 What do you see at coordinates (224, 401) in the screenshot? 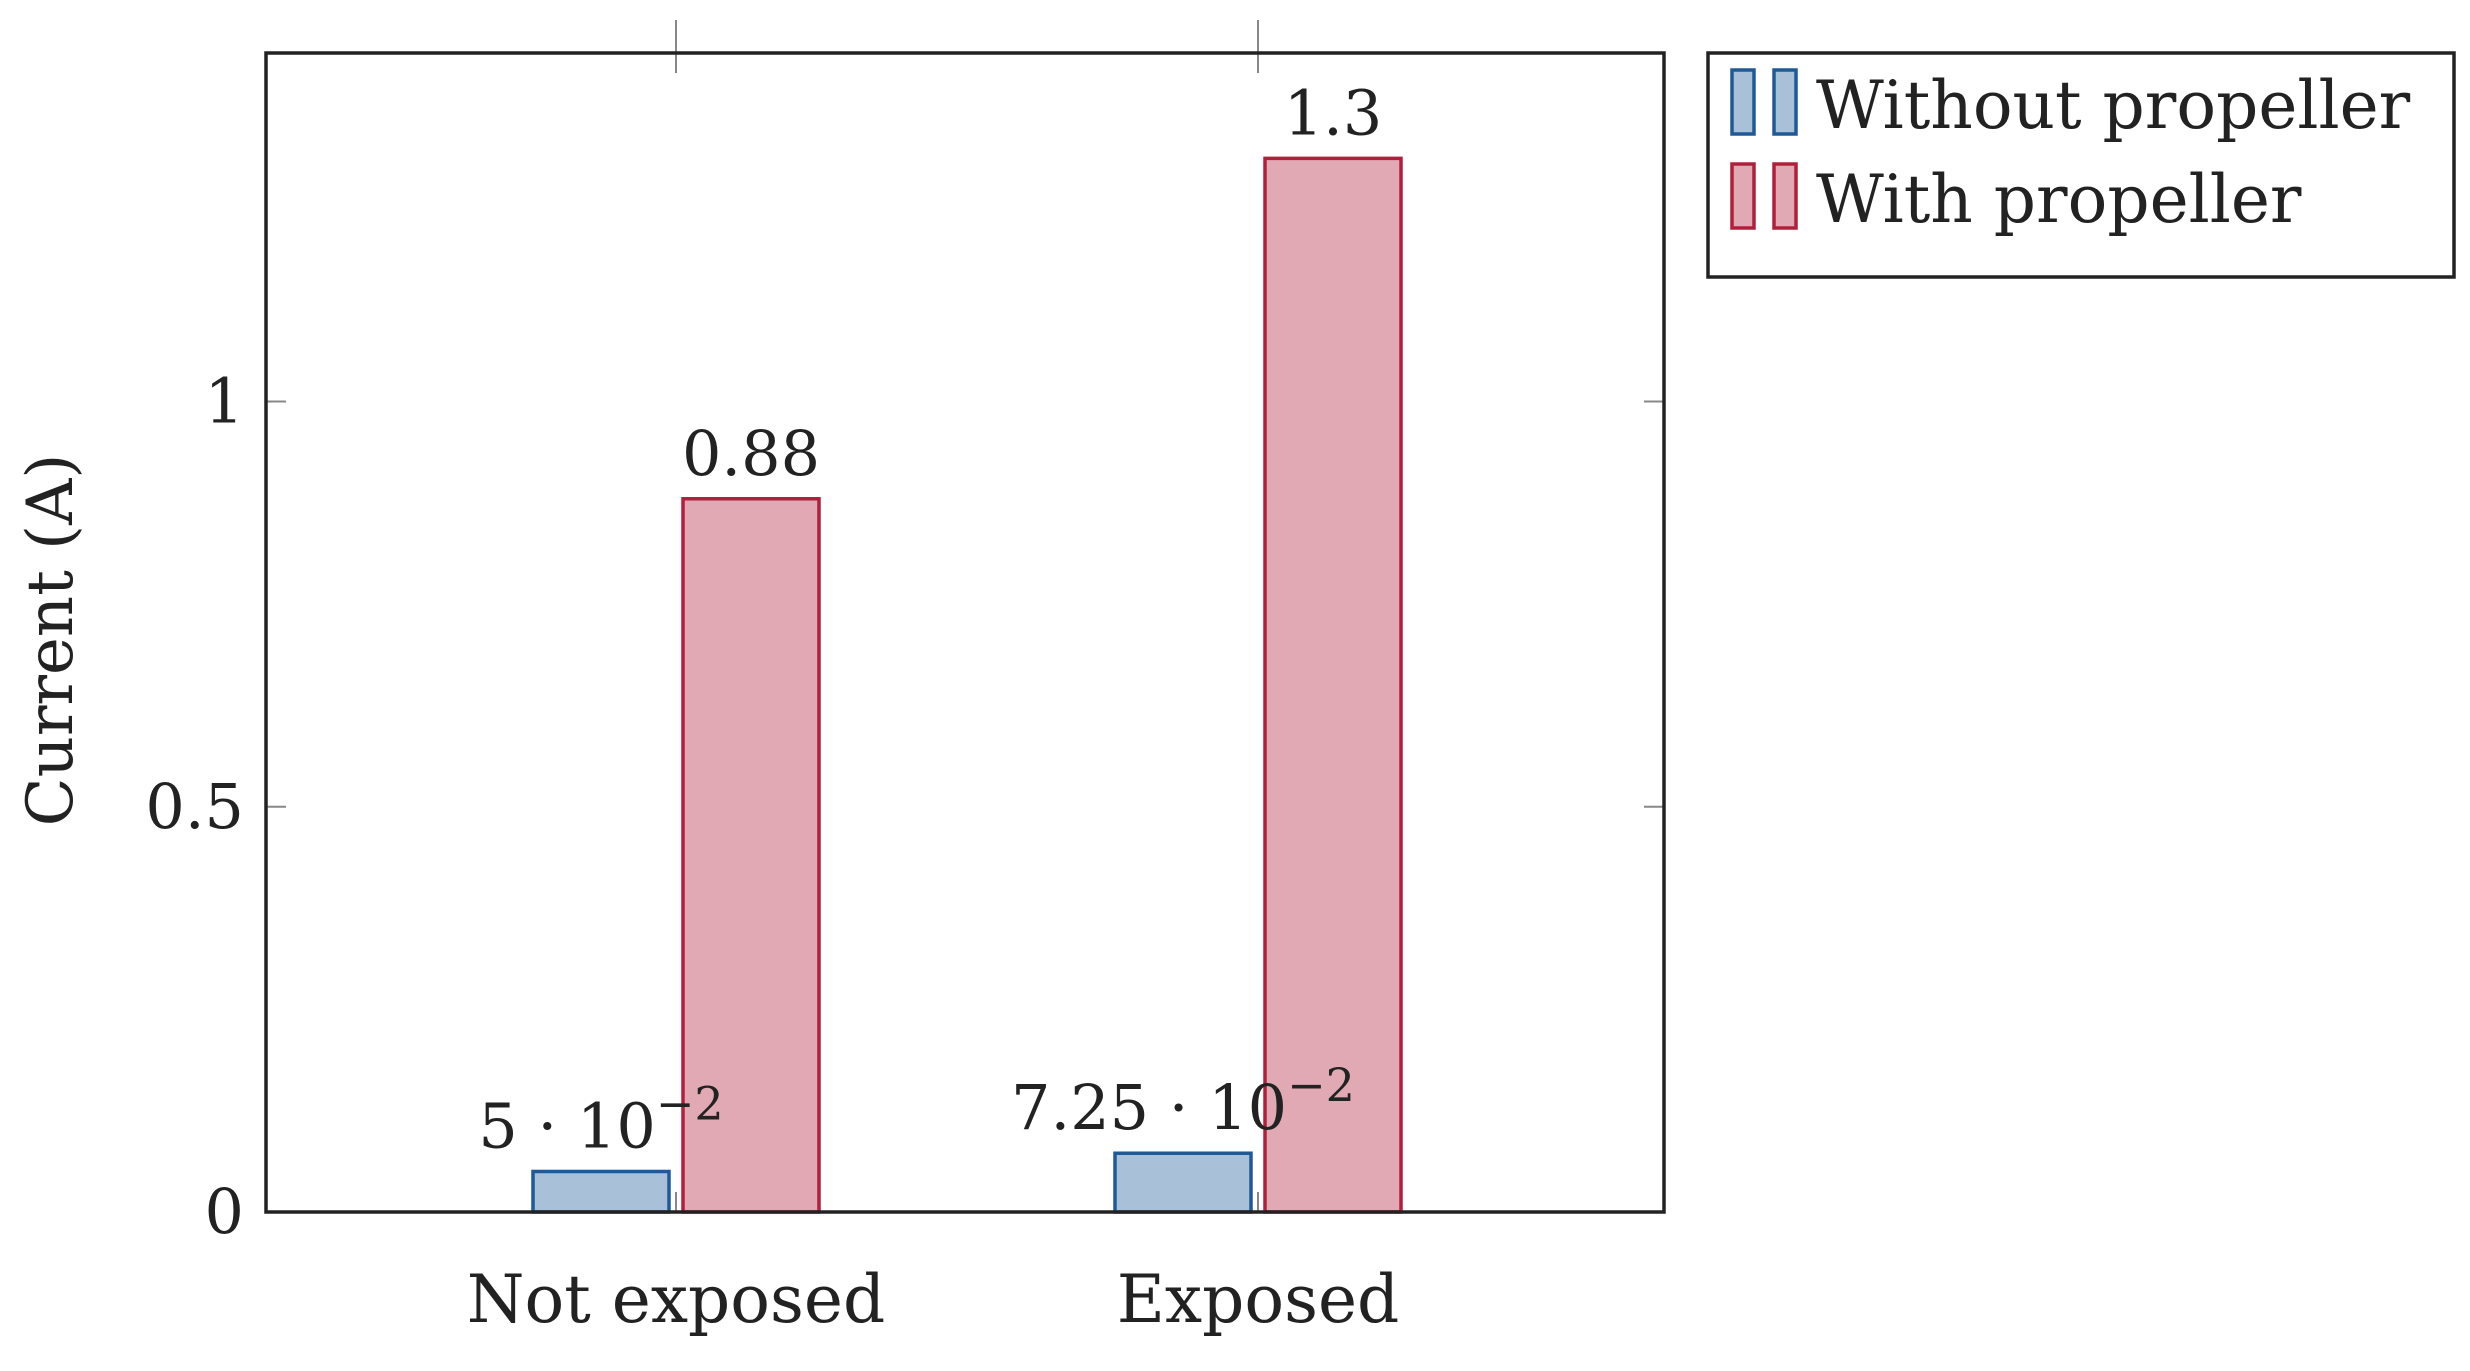
I see `y-tick-label: 1` at bounding box center [224, 401].